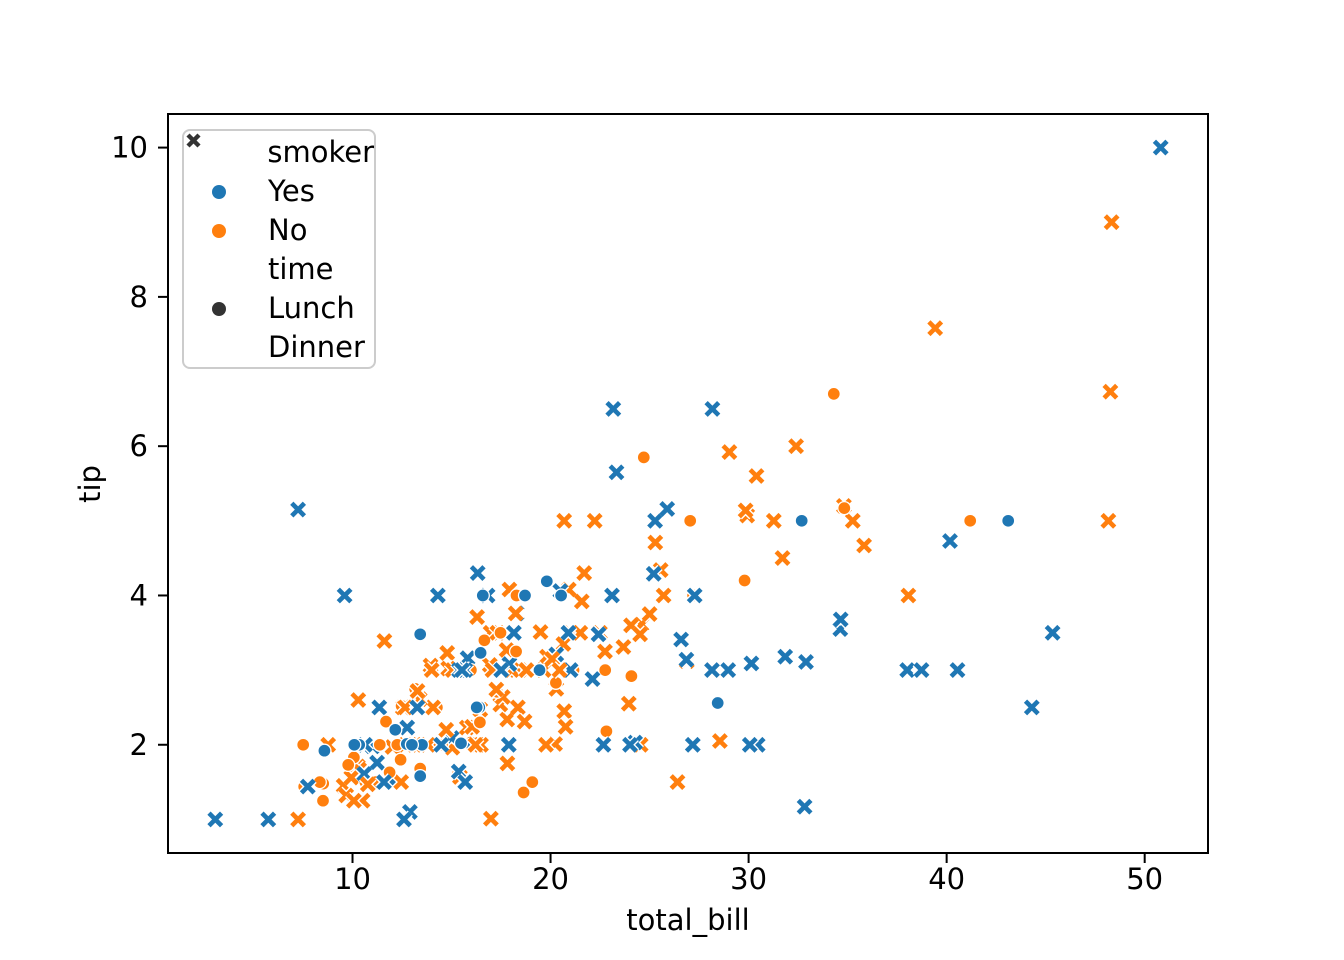 The height and width of the screenshot is (960, 1344). I want to click on legend-entry-row: Lunch, so click(279, 308).